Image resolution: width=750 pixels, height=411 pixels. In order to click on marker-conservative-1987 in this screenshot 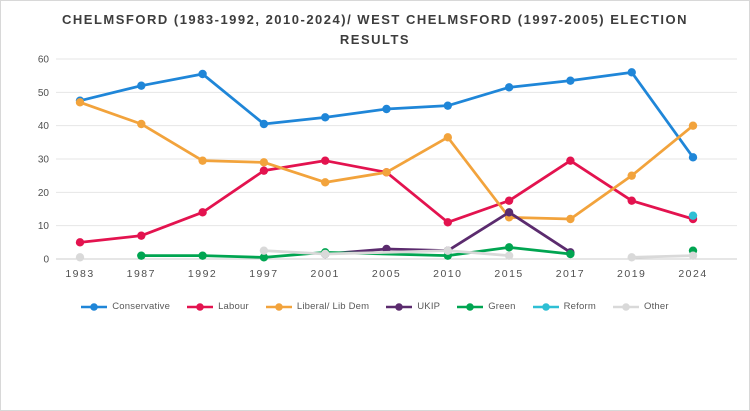, I will do `click(141, 86)`.